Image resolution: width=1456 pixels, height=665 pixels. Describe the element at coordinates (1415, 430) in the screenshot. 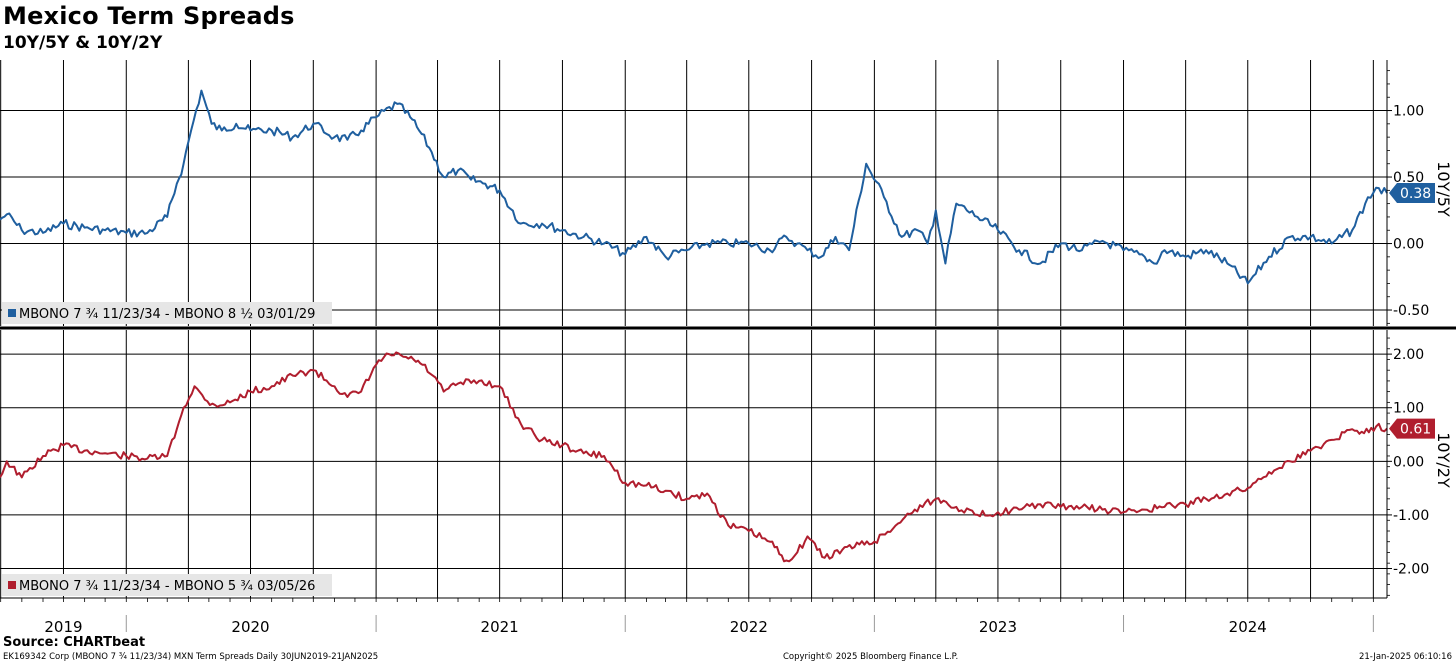

I see `last-value-label: 0.61` at that location.